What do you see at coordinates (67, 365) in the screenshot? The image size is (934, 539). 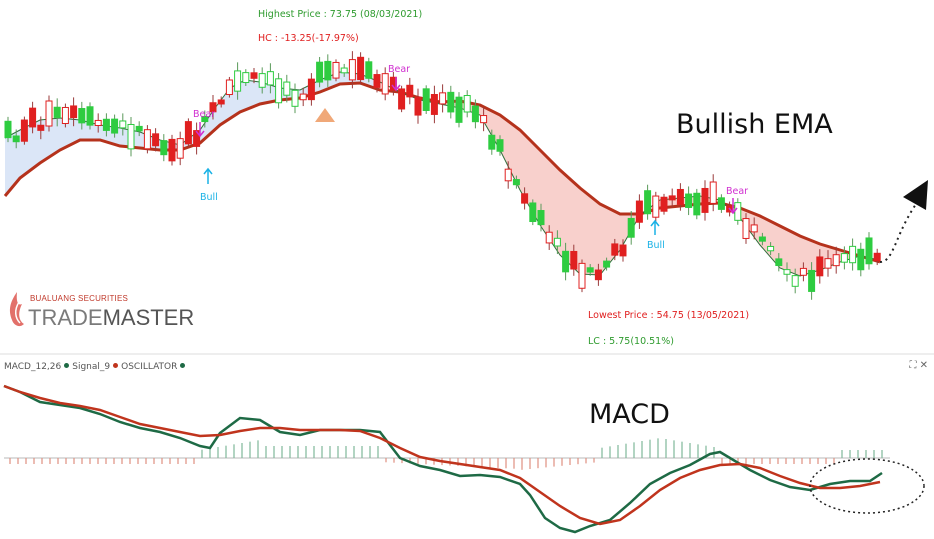 I see `legend-macd-swatch` at bounding box center [67, 365].